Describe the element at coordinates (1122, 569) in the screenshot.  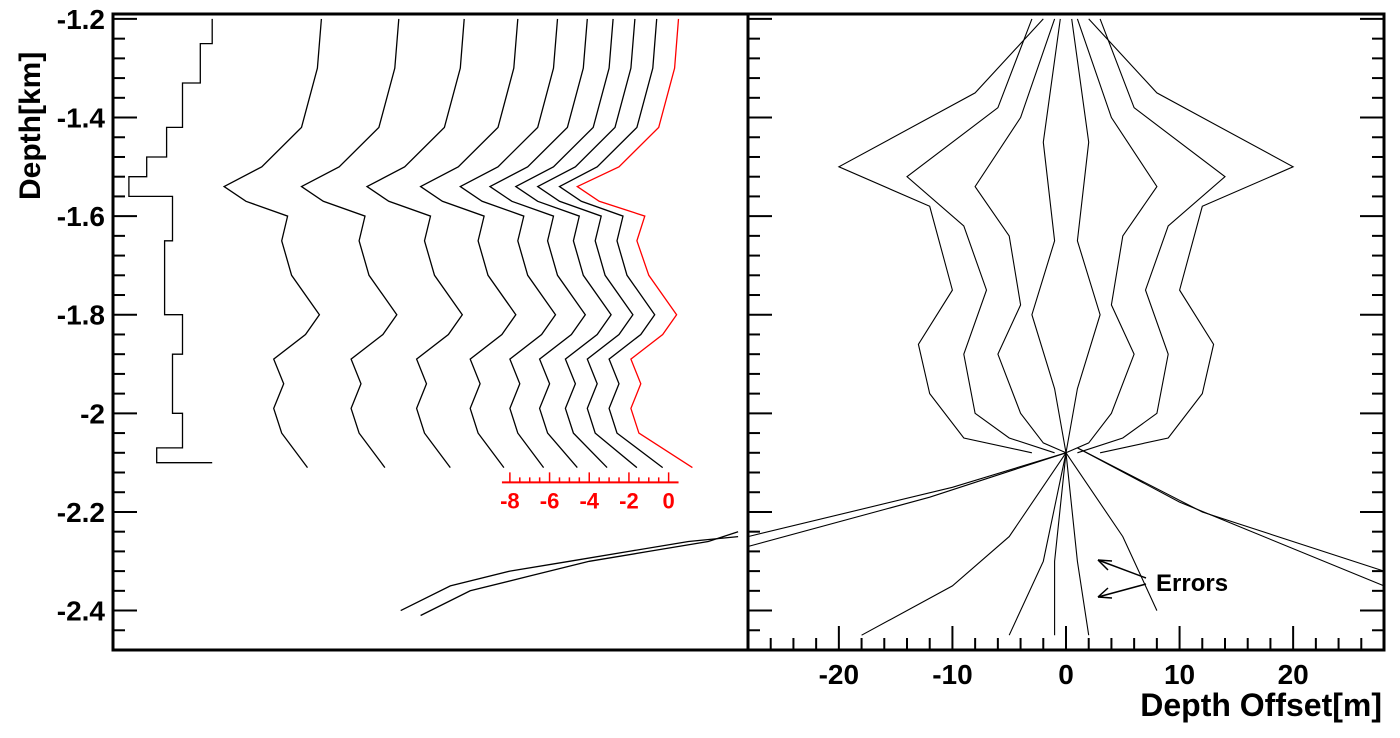
I see `errors-arrow-upper` at that location.